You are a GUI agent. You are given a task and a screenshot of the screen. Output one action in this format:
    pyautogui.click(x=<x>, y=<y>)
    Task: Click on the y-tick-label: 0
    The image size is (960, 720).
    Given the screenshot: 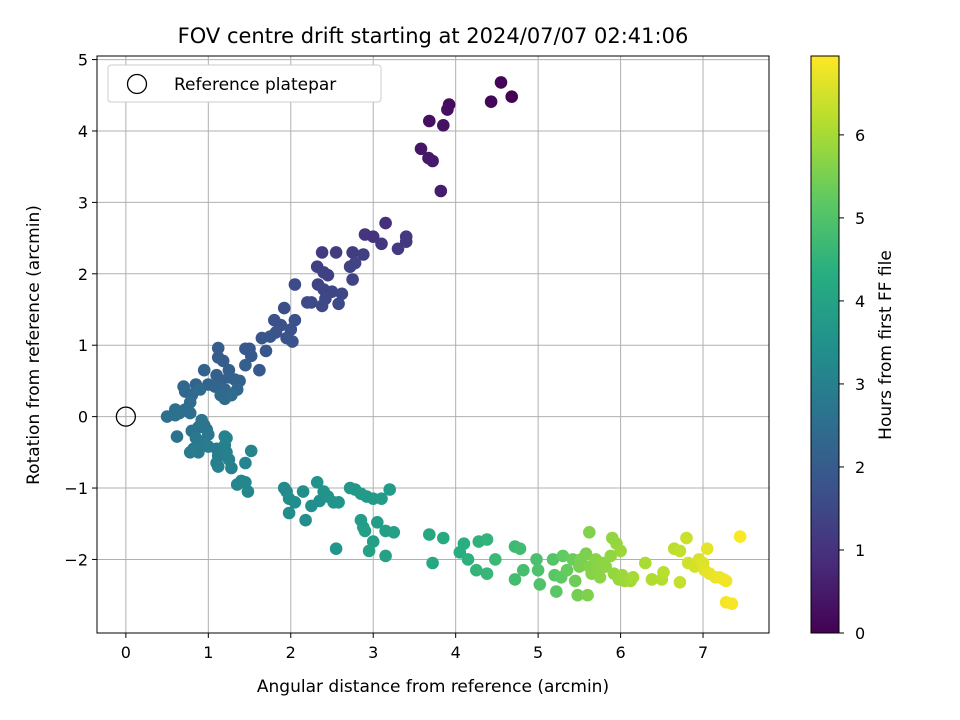 What is the action you would take?
    pyautogui.click(x=83, y=417)
    